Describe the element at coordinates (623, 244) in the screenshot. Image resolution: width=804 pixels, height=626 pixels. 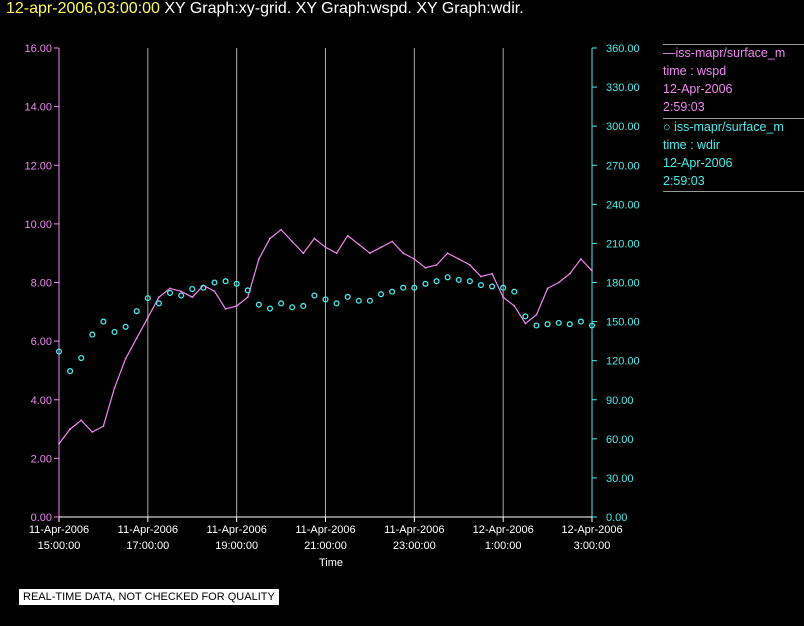
I see `right-tick-label: 210.00` at that location.